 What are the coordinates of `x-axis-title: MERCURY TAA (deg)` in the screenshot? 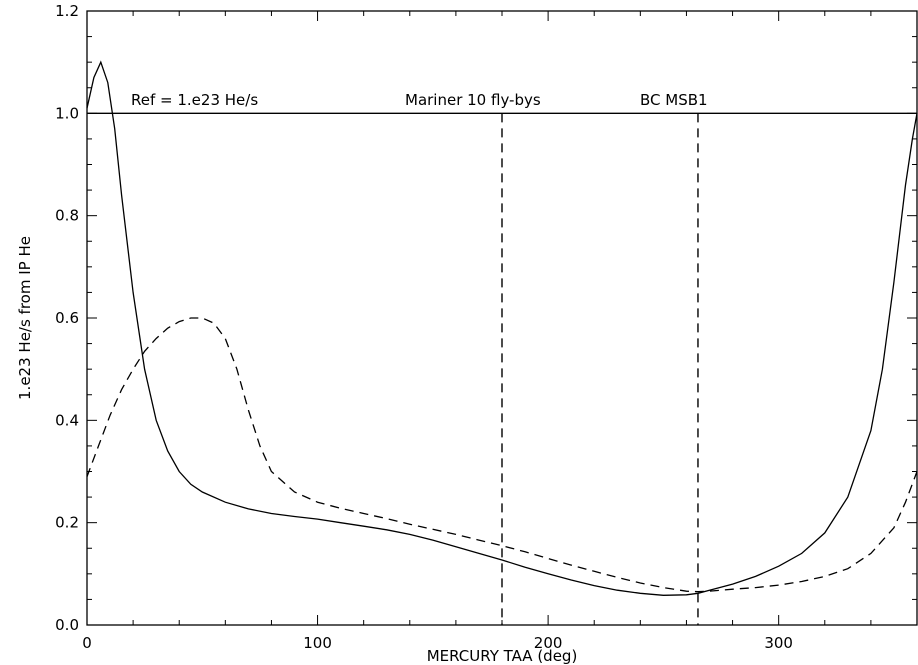 It's located at (502, 656).